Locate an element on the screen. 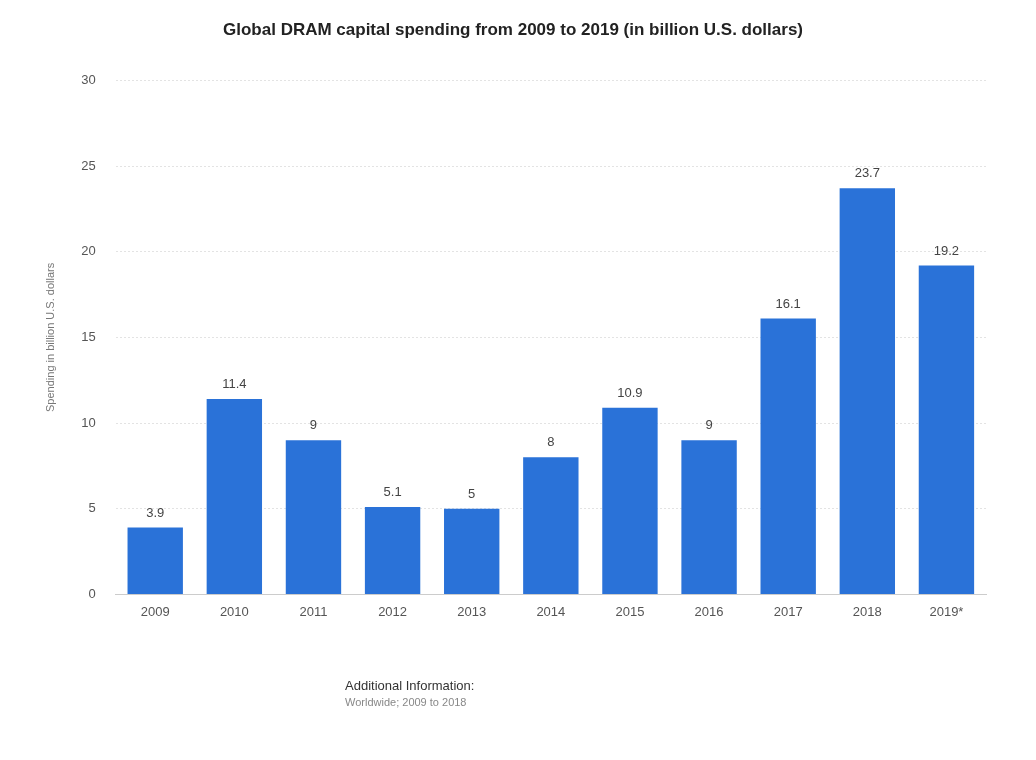  text: Additional Information: is located at coordinates (410, 686).